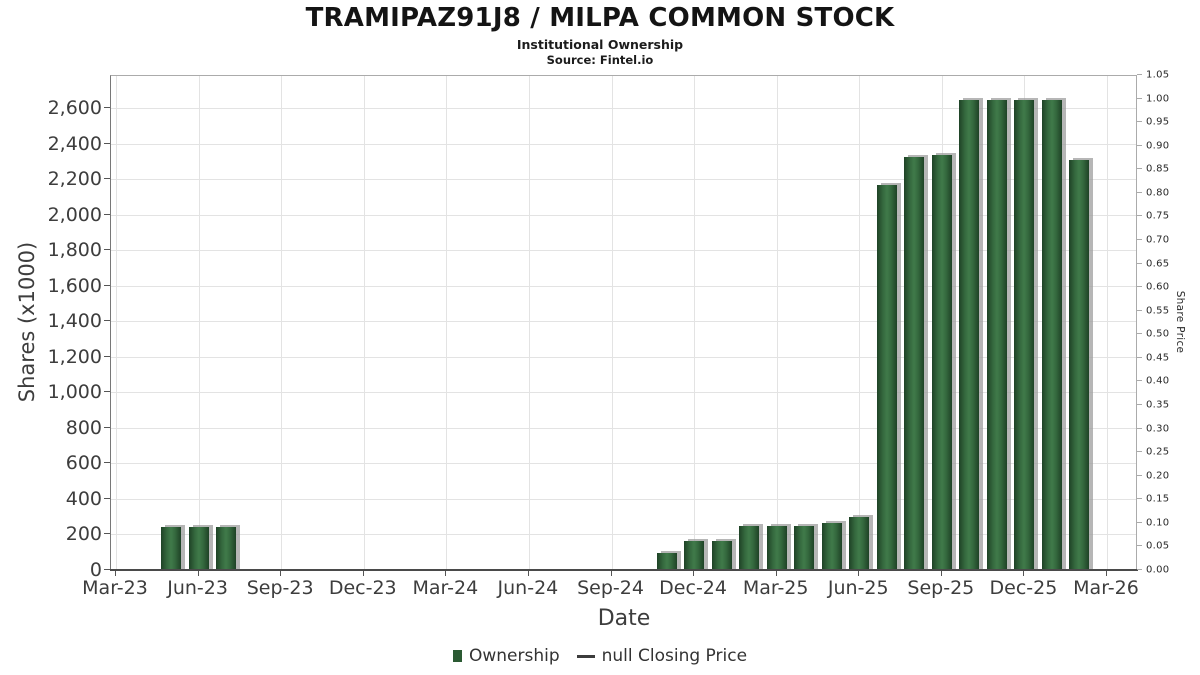 The image size is (1200, 675). Describe the element at coordinates (74, 143) in the screenshot. I see `y-axis-tick-label-left: 2,400` at that location.